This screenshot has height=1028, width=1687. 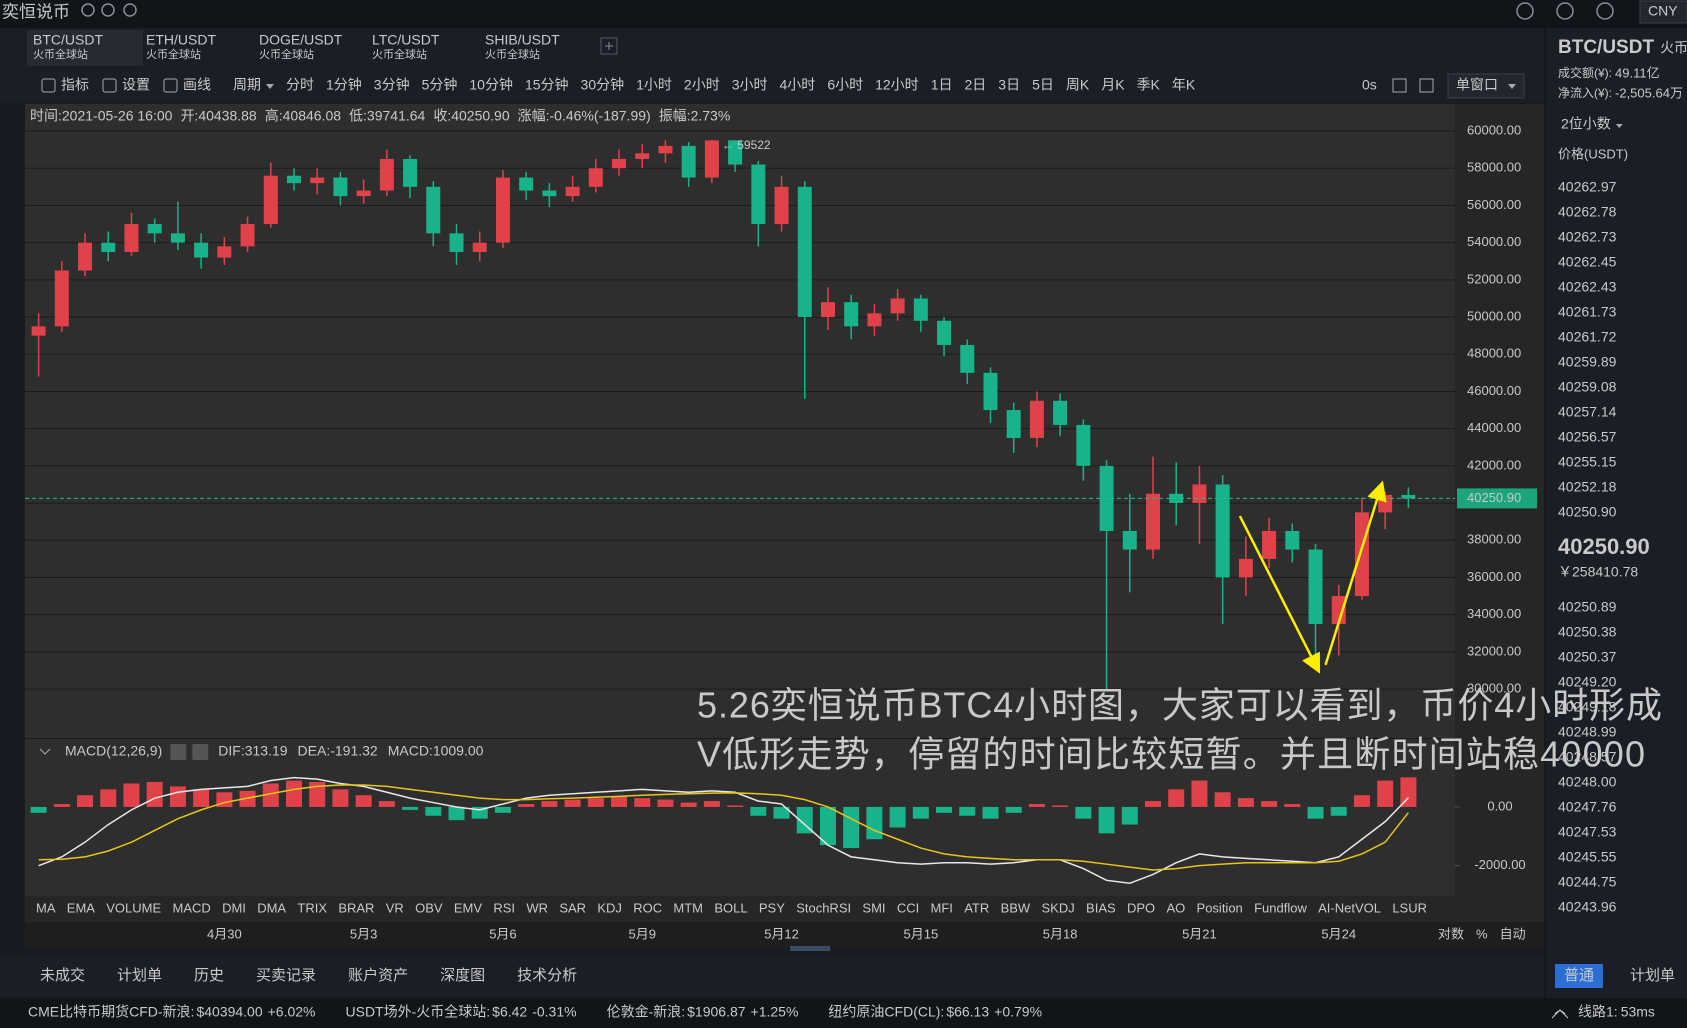 What do you see at coordinates (271, 907) in the screenshot?
I see `indicator: DMA` at bounding box center [271, 907].